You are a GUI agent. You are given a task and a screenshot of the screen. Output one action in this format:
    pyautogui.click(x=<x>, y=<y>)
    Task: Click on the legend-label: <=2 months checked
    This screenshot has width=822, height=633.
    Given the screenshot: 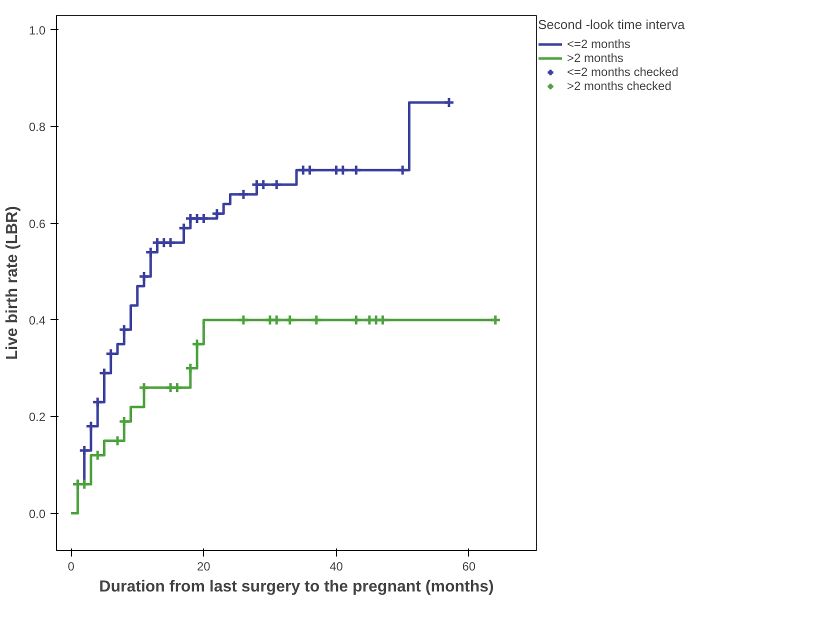 What is the action you would take?
    pyautogui.click(x=622, y=72)
    